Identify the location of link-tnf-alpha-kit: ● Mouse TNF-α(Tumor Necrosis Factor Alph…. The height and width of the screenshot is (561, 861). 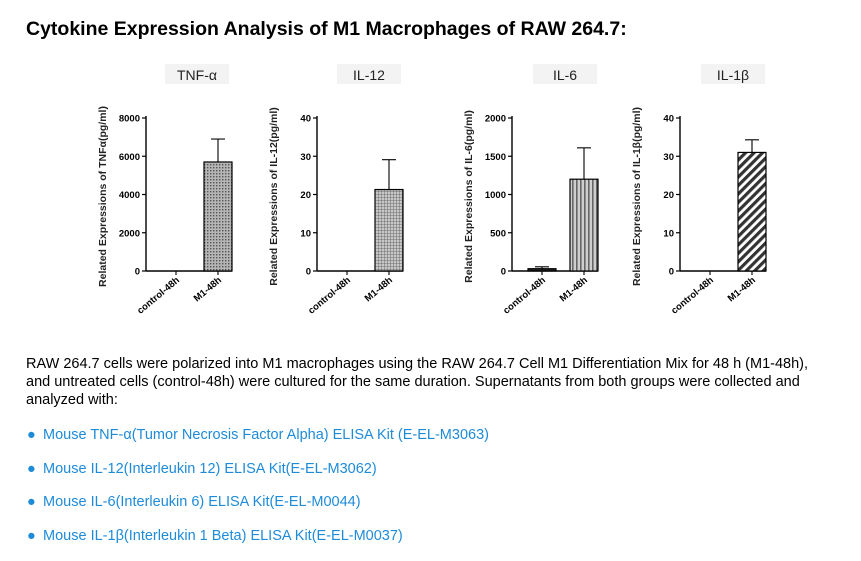
(258, 443).